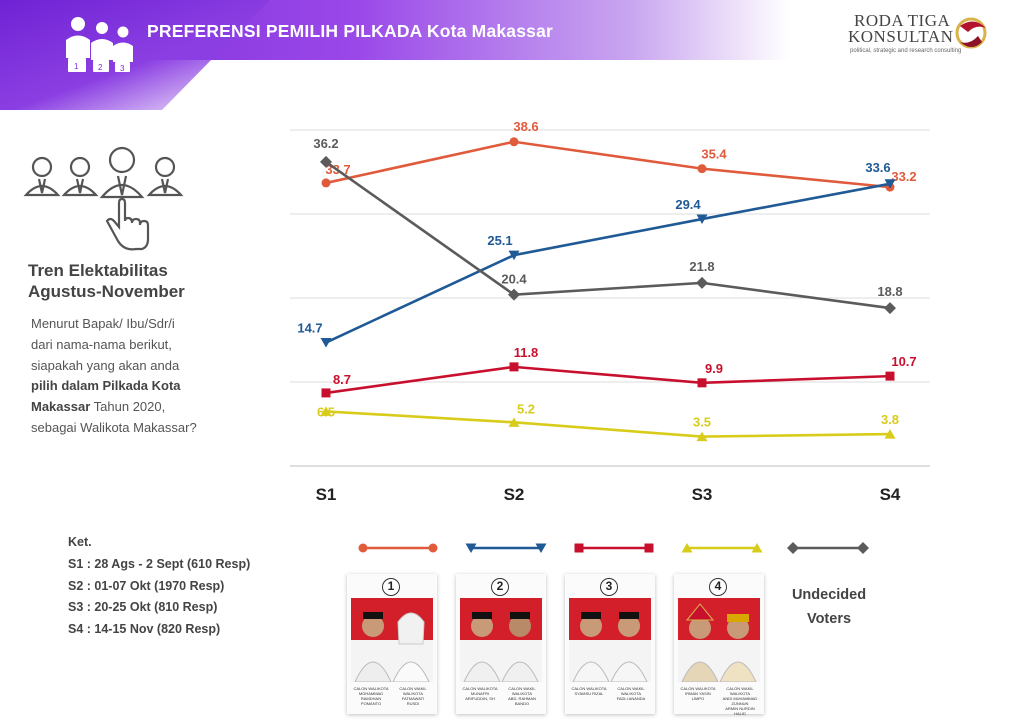 This screenshot has width=1024, height=722. Describe the element at coordinates (714, 368) in the screenshot. I see `data-label: 9.9` at that location.